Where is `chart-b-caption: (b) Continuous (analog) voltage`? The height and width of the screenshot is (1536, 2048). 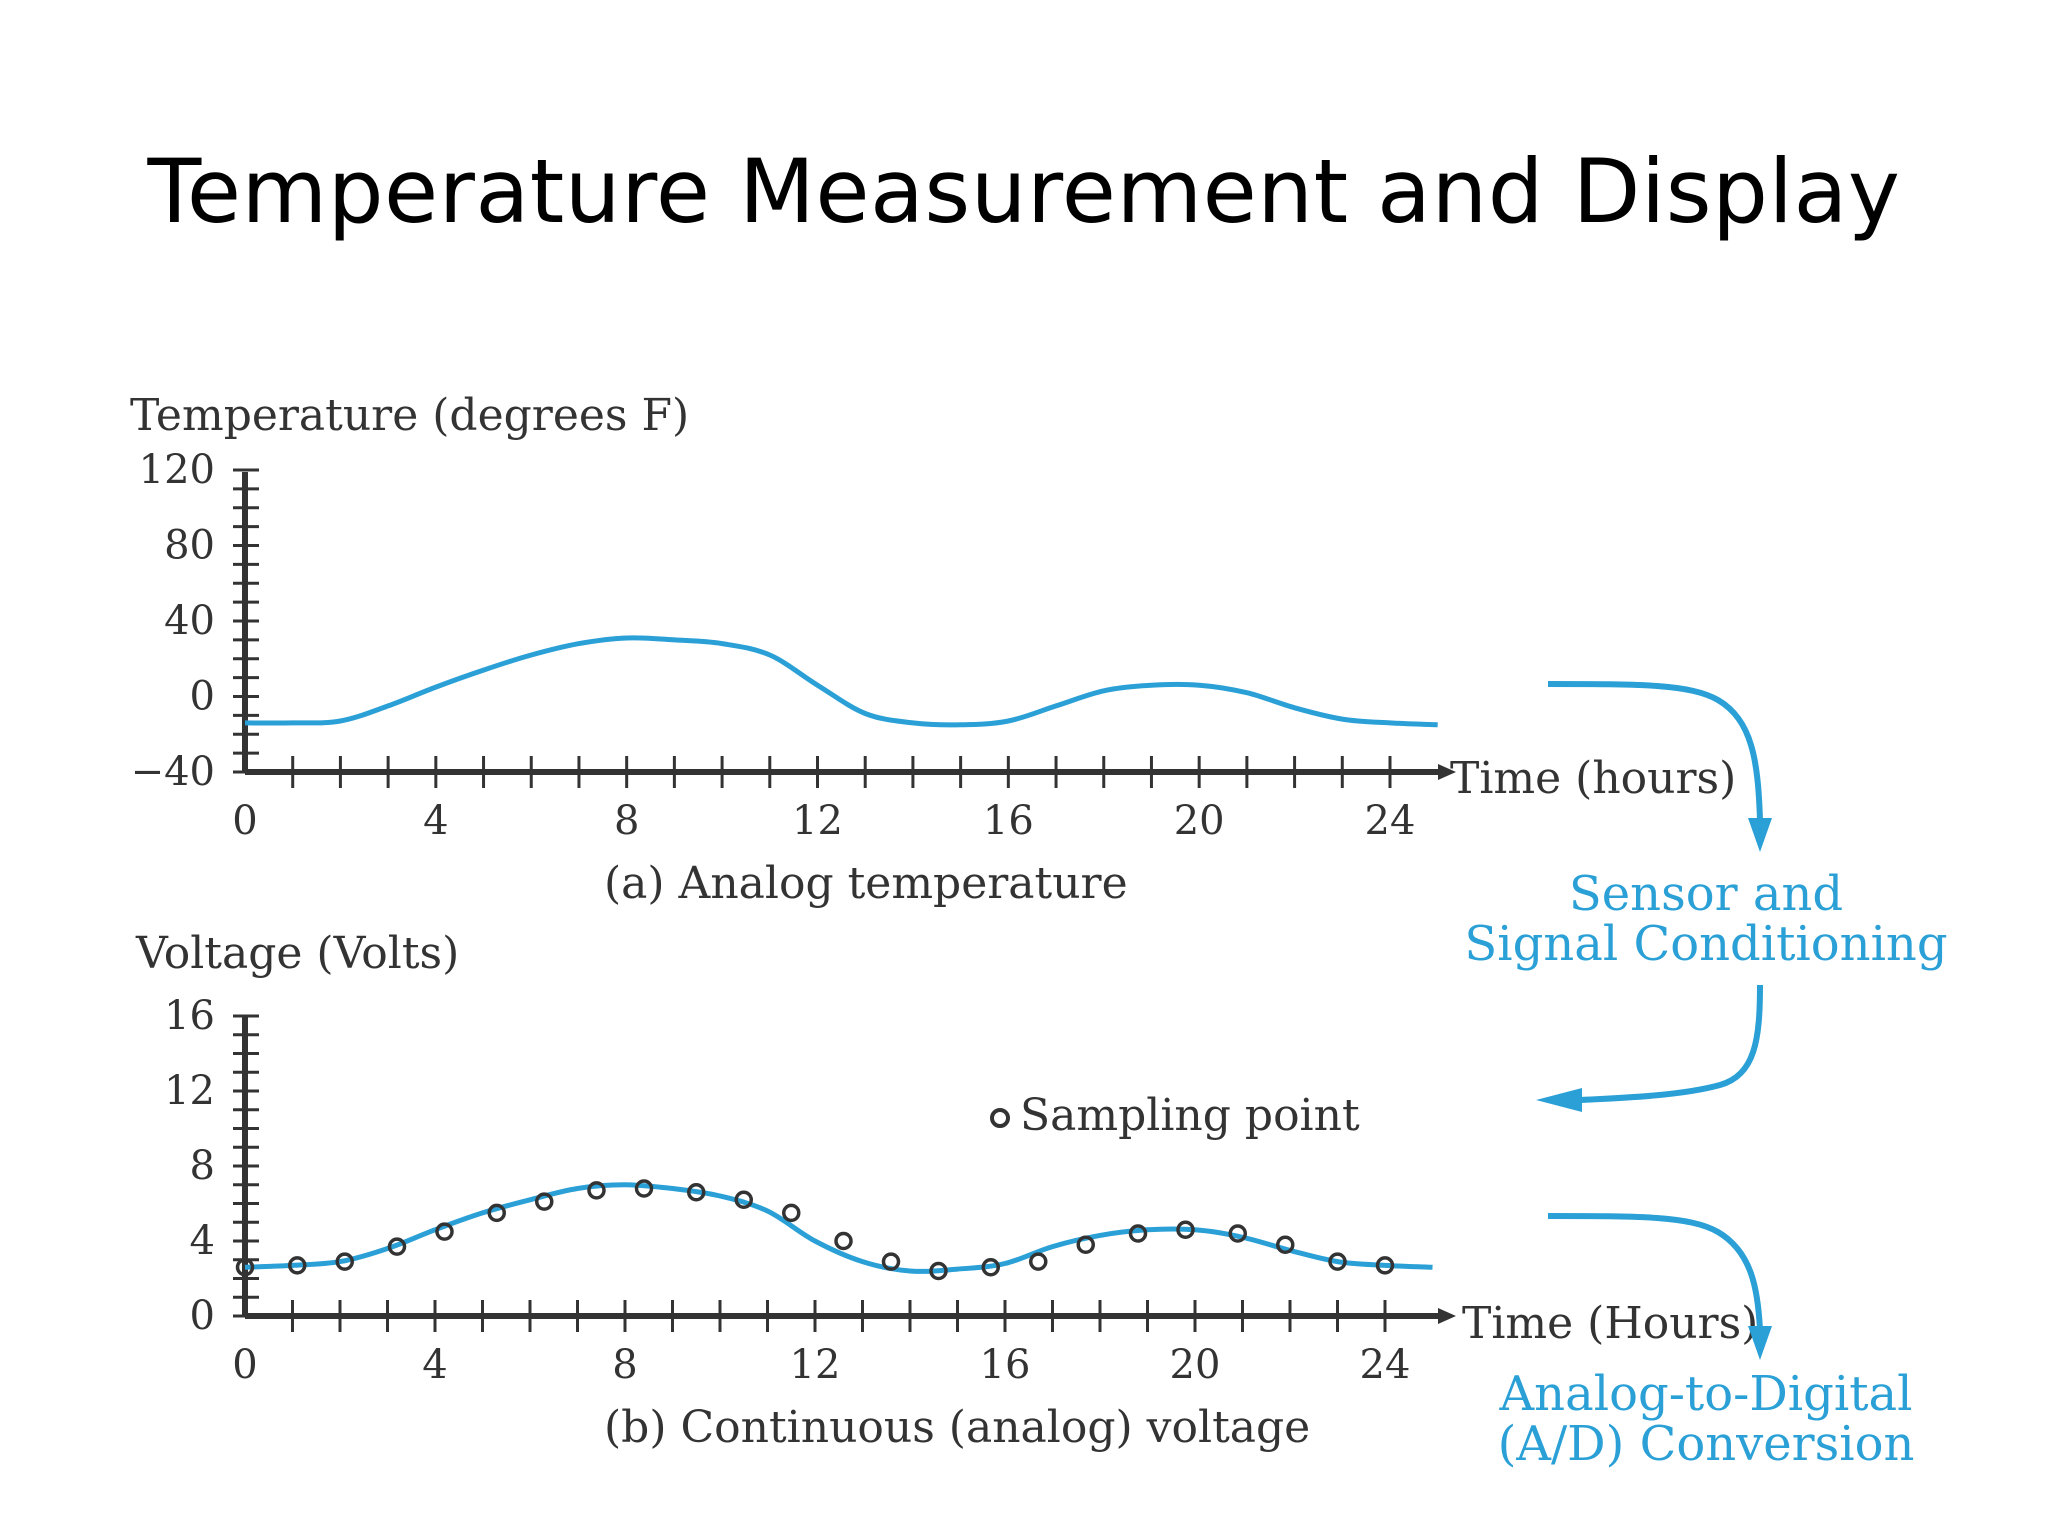
chart-b-caption: (b) Continuous (analog) voltage is located at coordinates (957, 1427).